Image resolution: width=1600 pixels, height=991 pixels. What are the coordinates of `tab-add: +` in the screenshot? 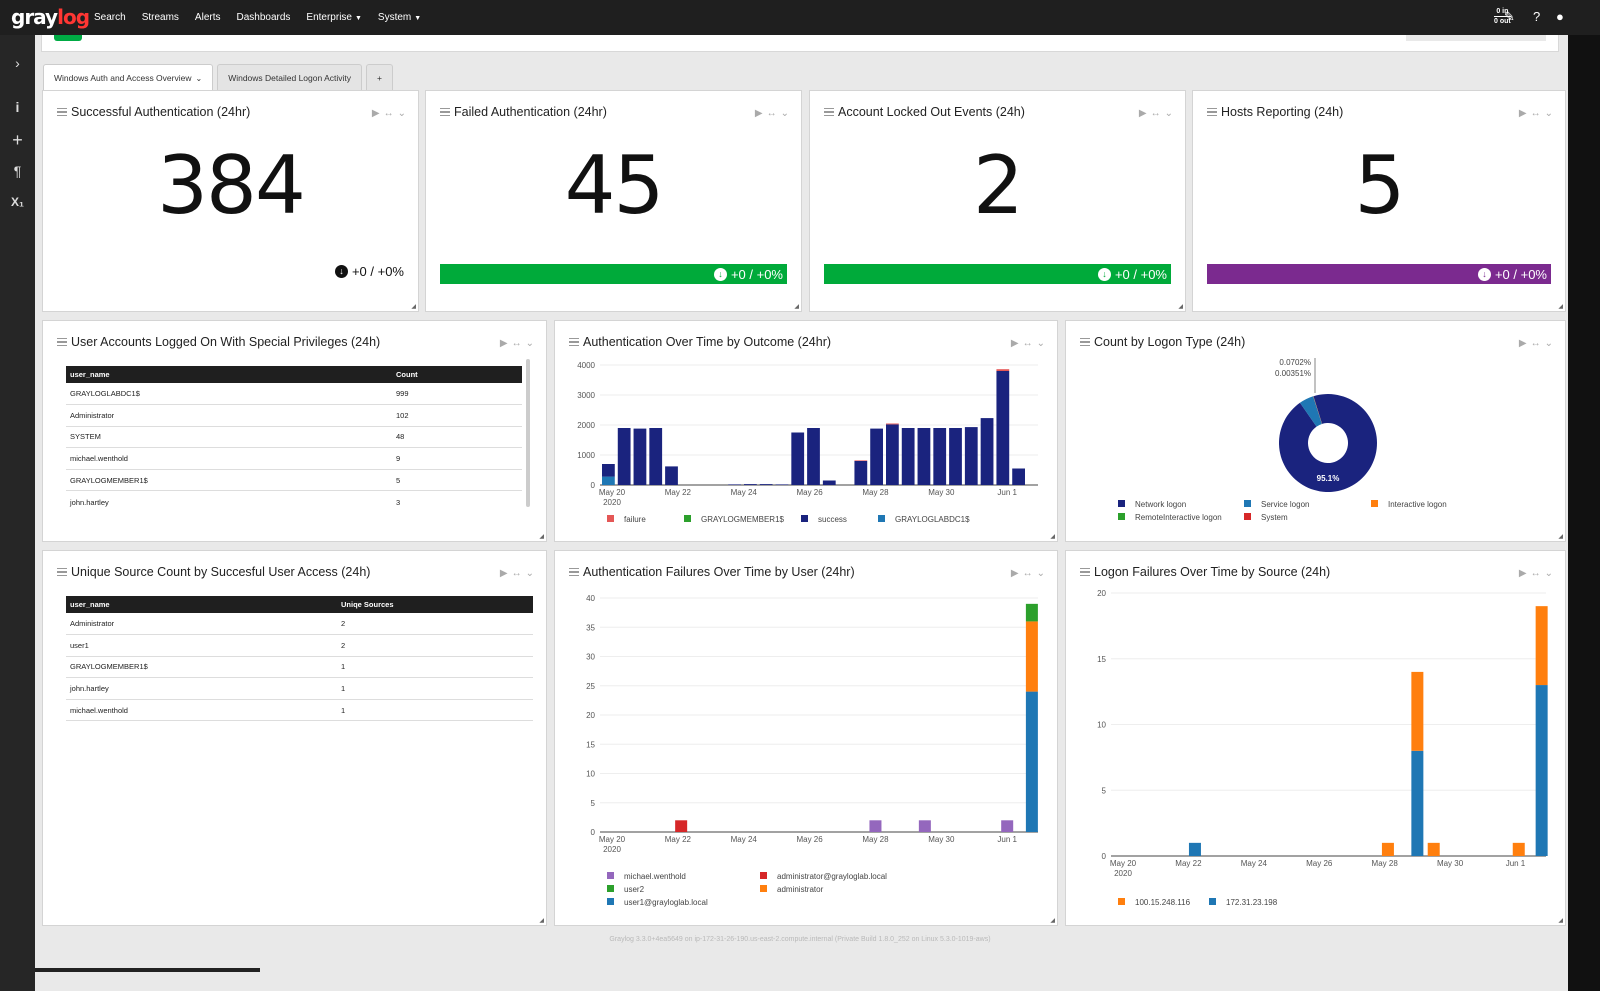 It's located at (379, 77).